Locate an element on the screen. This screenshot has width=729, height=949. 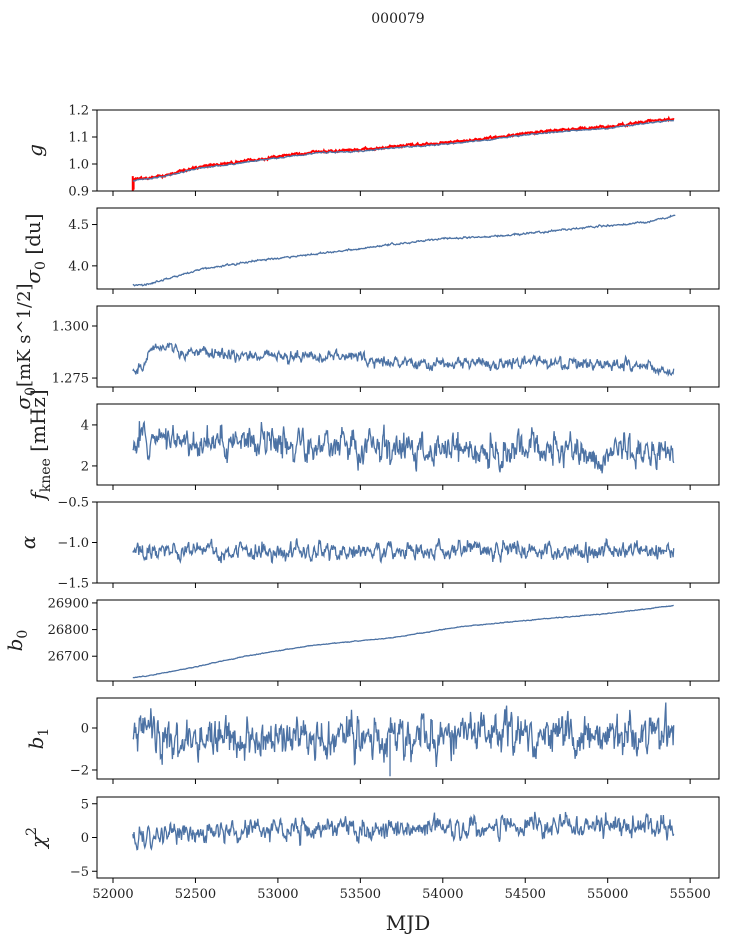
y-tick-label: −2 is located at coordinates (79, 770).